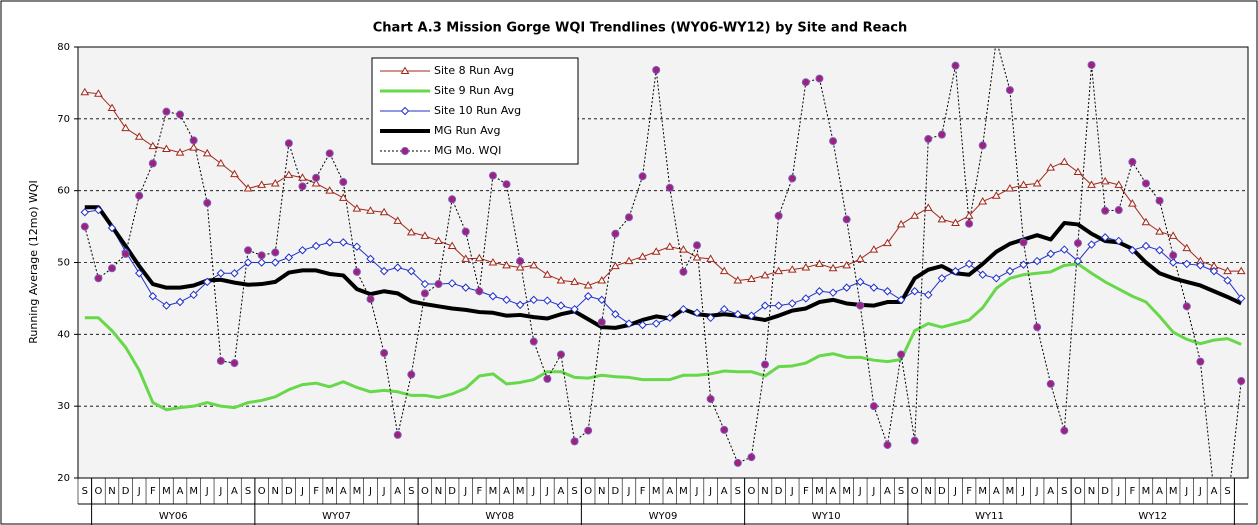  Describe the element at coordinates (826, 516) in the screenshot. I see `x-group-label: WY10` at that location.